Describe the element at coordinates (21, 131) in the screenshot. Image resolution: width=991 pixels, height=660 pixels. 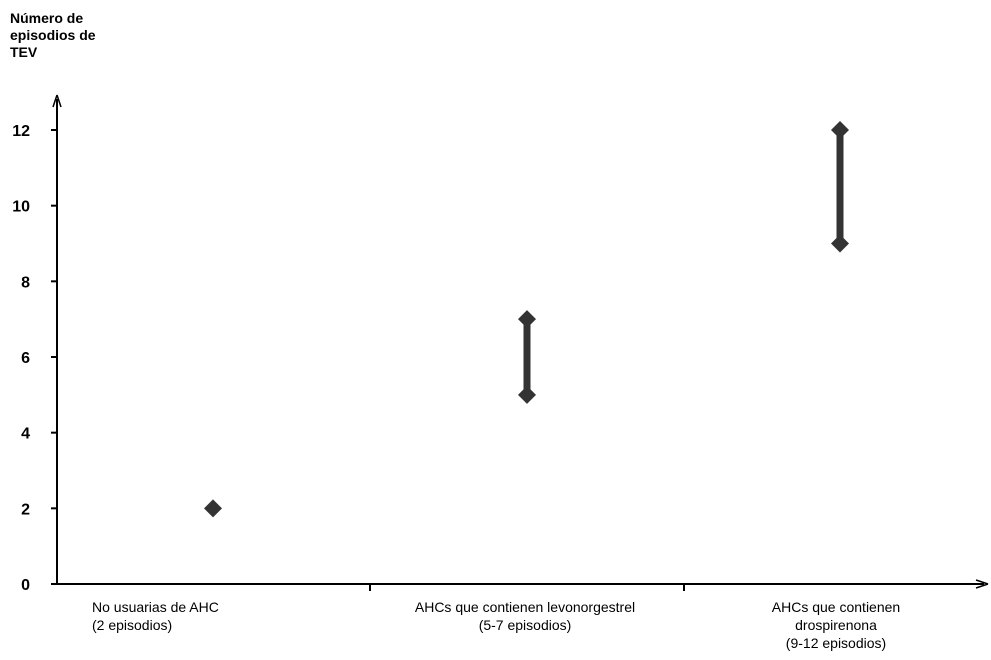
I see `y-tick-label: 12` at that location.